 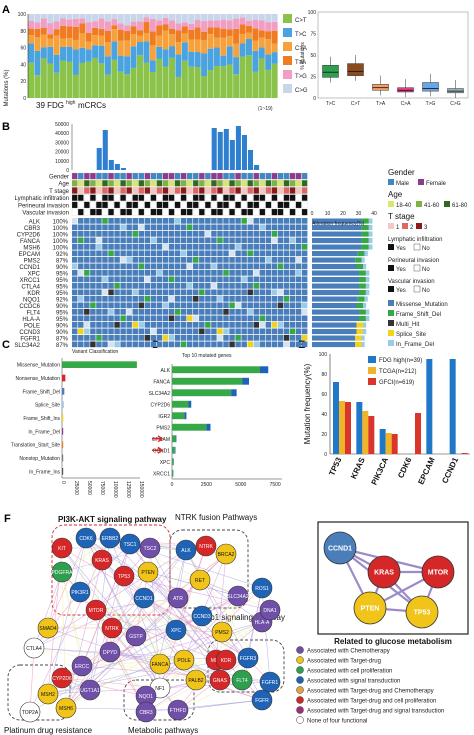 I want to click on gene-frequency: 100%, so click(x=61, y=223).